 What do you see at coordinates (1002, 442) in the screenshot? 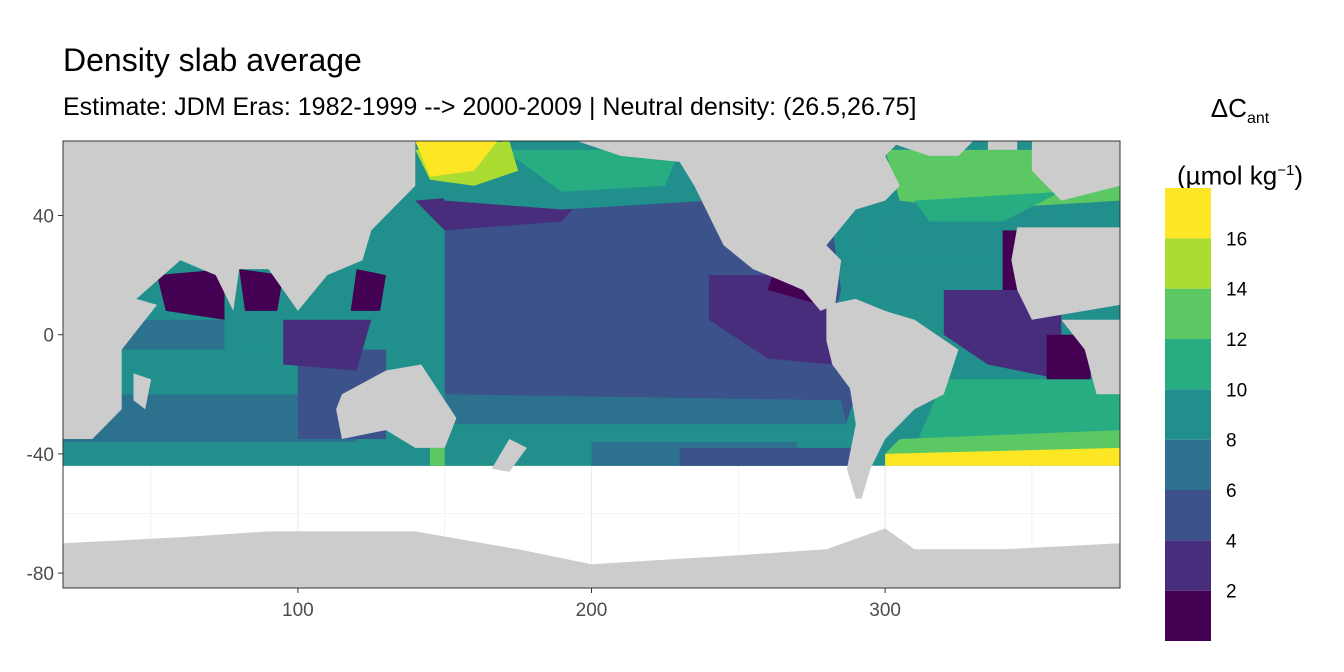
I see `south-atlantic-front` at bounding box center [1002, 442].